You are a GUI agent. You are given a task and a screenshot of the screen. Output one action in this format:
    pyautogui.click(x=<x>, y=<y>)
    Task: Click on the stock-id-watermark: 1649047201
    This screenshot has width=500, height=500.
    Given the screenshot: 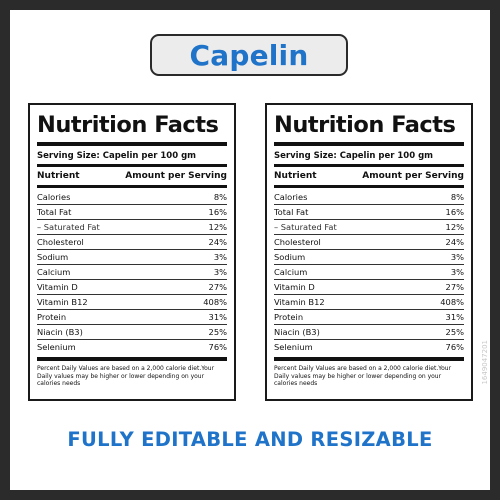 What is the action you would take?
    pyautogui.click(x=485, y=362)
    